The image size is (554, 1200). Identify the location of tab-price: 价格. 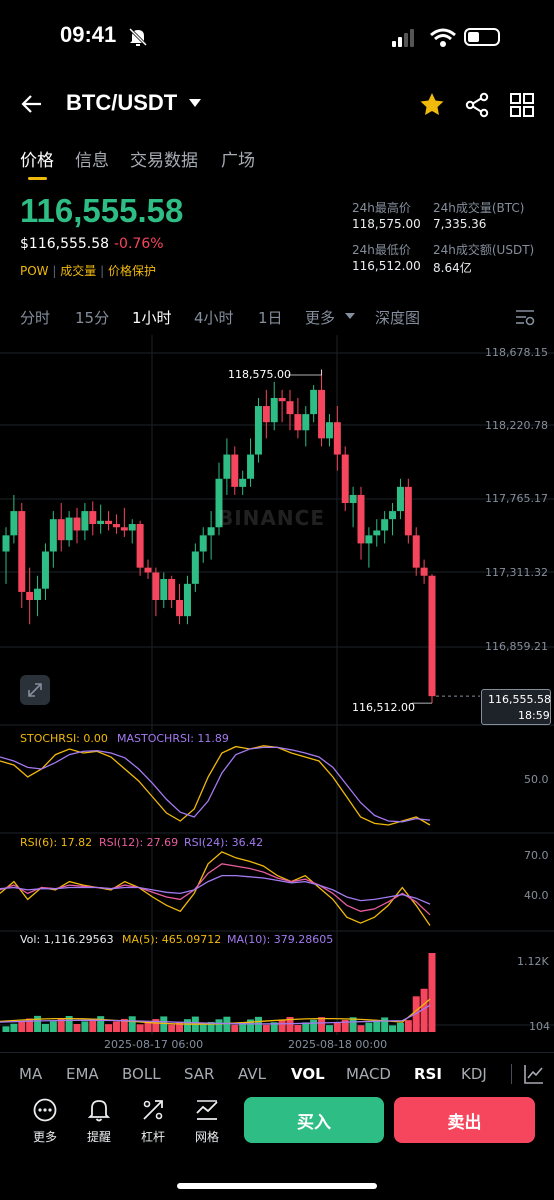
(37, 161).